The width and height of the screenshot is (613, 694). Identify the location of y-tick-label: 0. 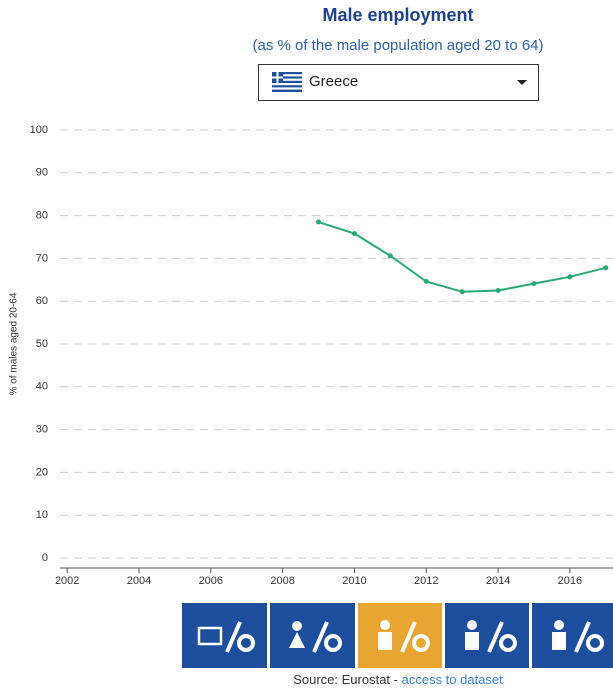
(45, 558).